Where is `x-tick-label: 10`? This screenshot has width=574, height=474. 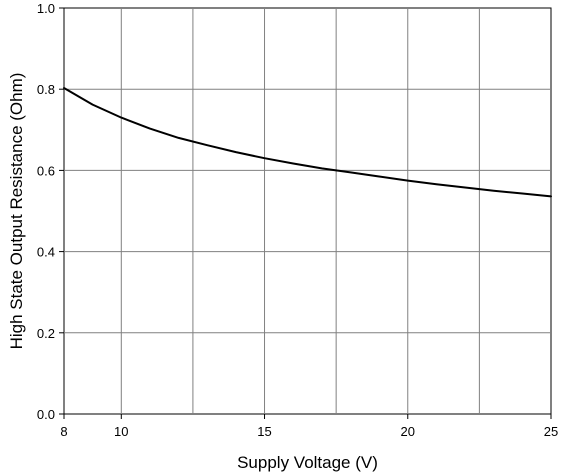 x-tick-label: 10 is located at coordinates (121, 431).